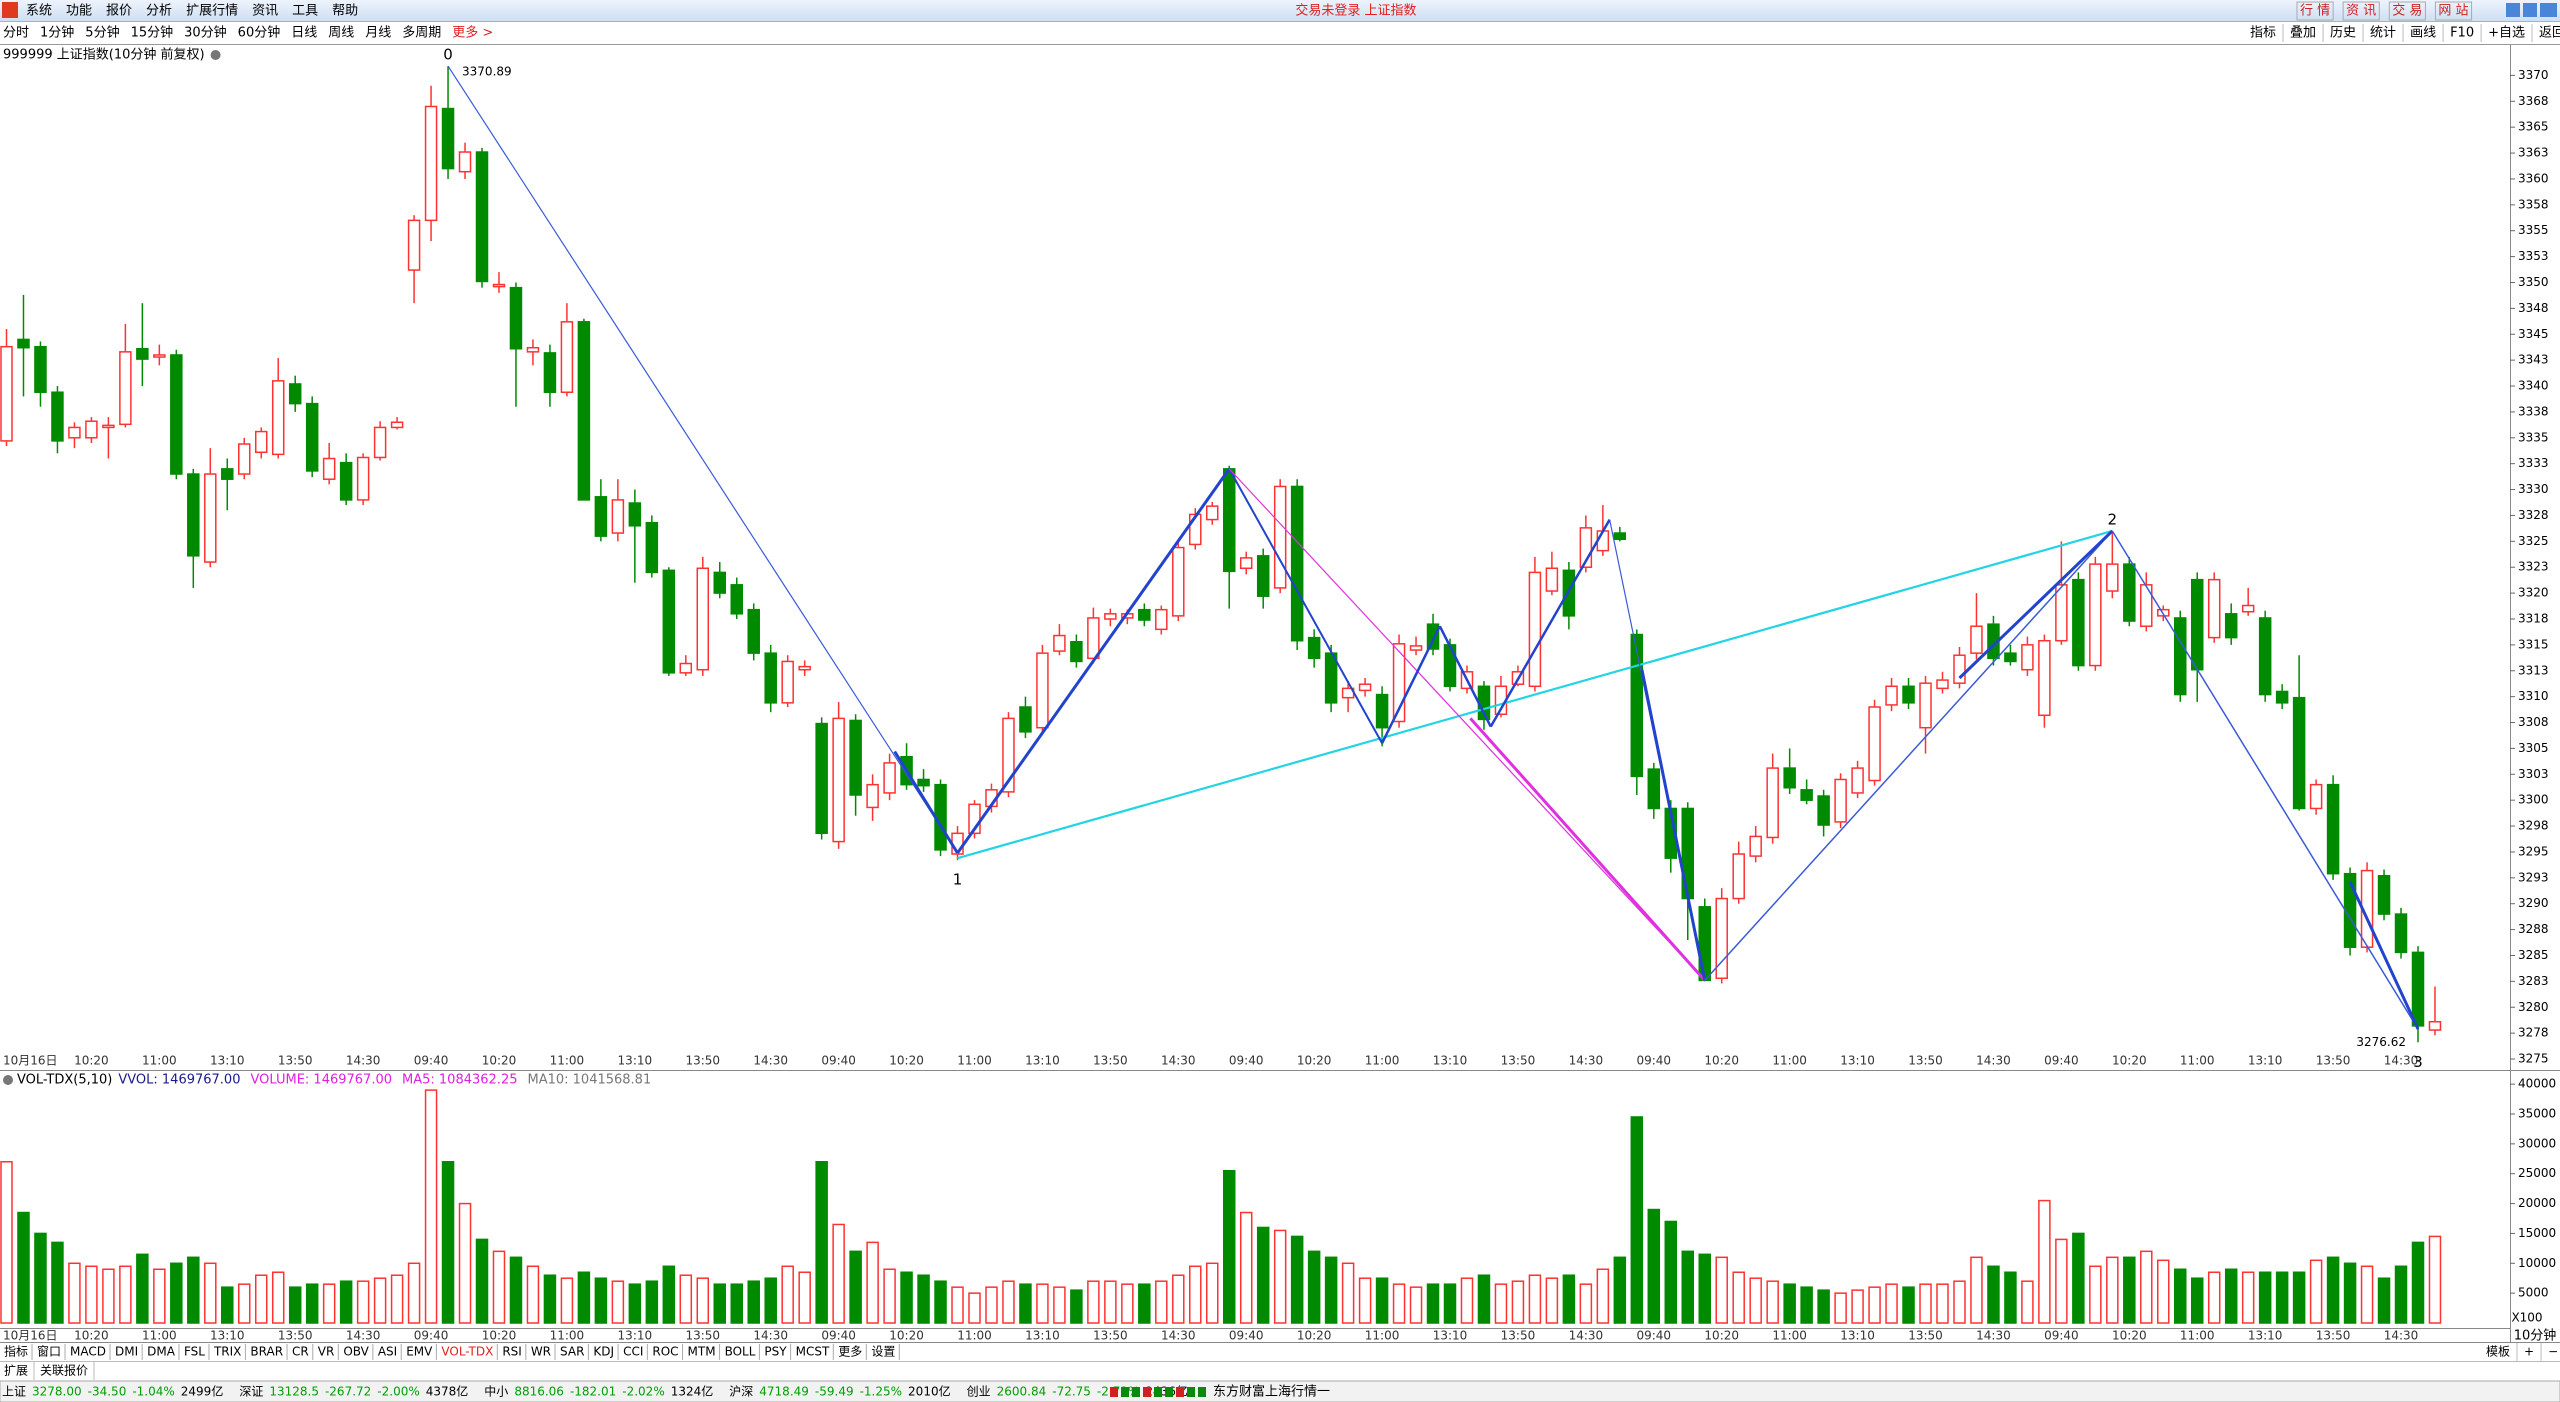 The image size is (2560, 1402). What do you see at coordinates (2533, 541) in the screenshot?
I see `y-tick-label: 3325` at bounding box center [2533, 541].